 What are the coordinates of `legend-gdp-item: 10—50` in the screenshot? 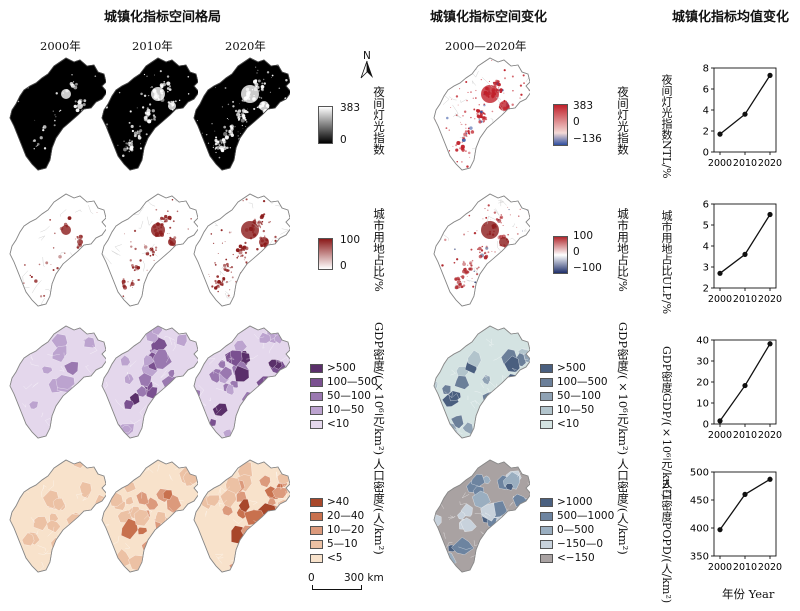 It's located at (337, 410).